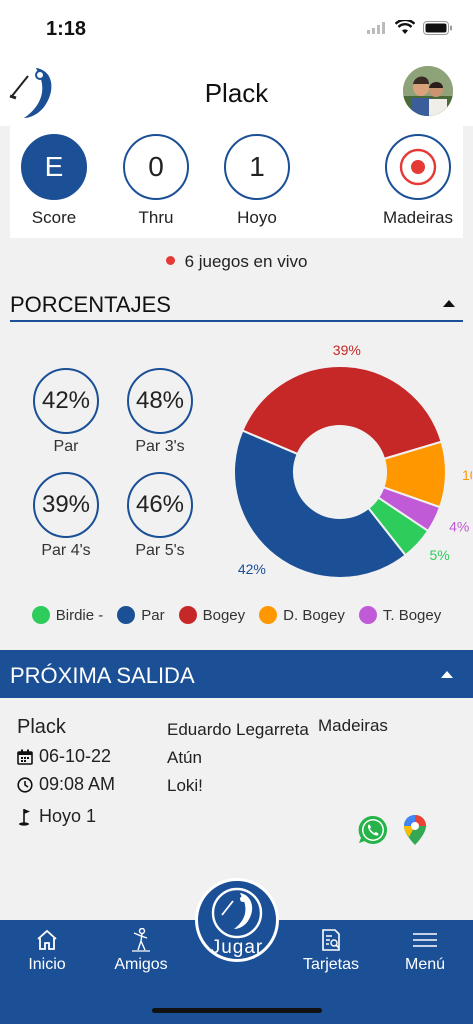  What do you see at coordinates (224, 615) in the screenshot?
I see `legend-label: Bogey` at bounding box center [224, 615].